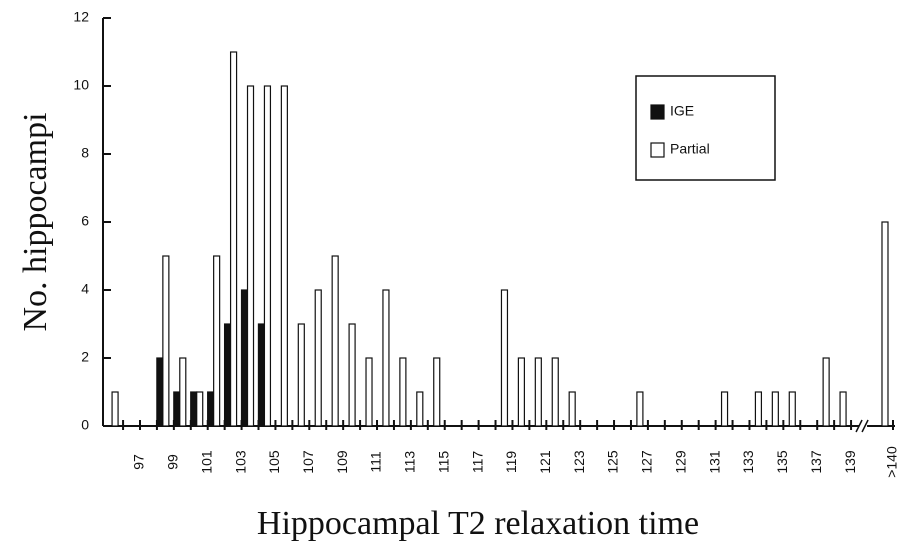 This screenshot has width=897, height=548. I want to click on y-tick-label: 12, so click(81, 17).